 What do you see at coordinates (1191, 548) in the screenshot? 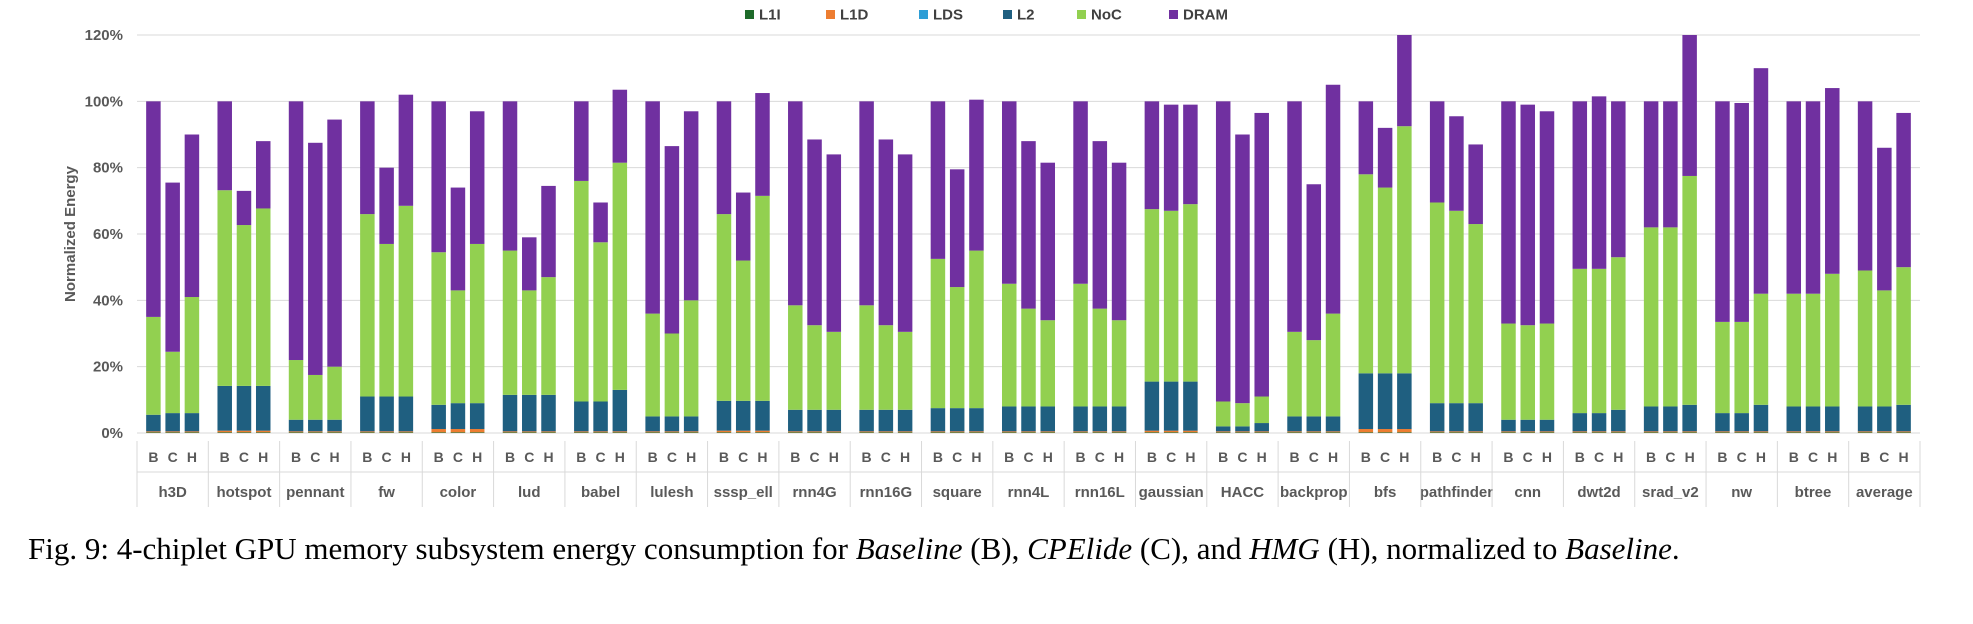
I see `caption-c-abbr: (C), and` at bounding box center [1191, 548].